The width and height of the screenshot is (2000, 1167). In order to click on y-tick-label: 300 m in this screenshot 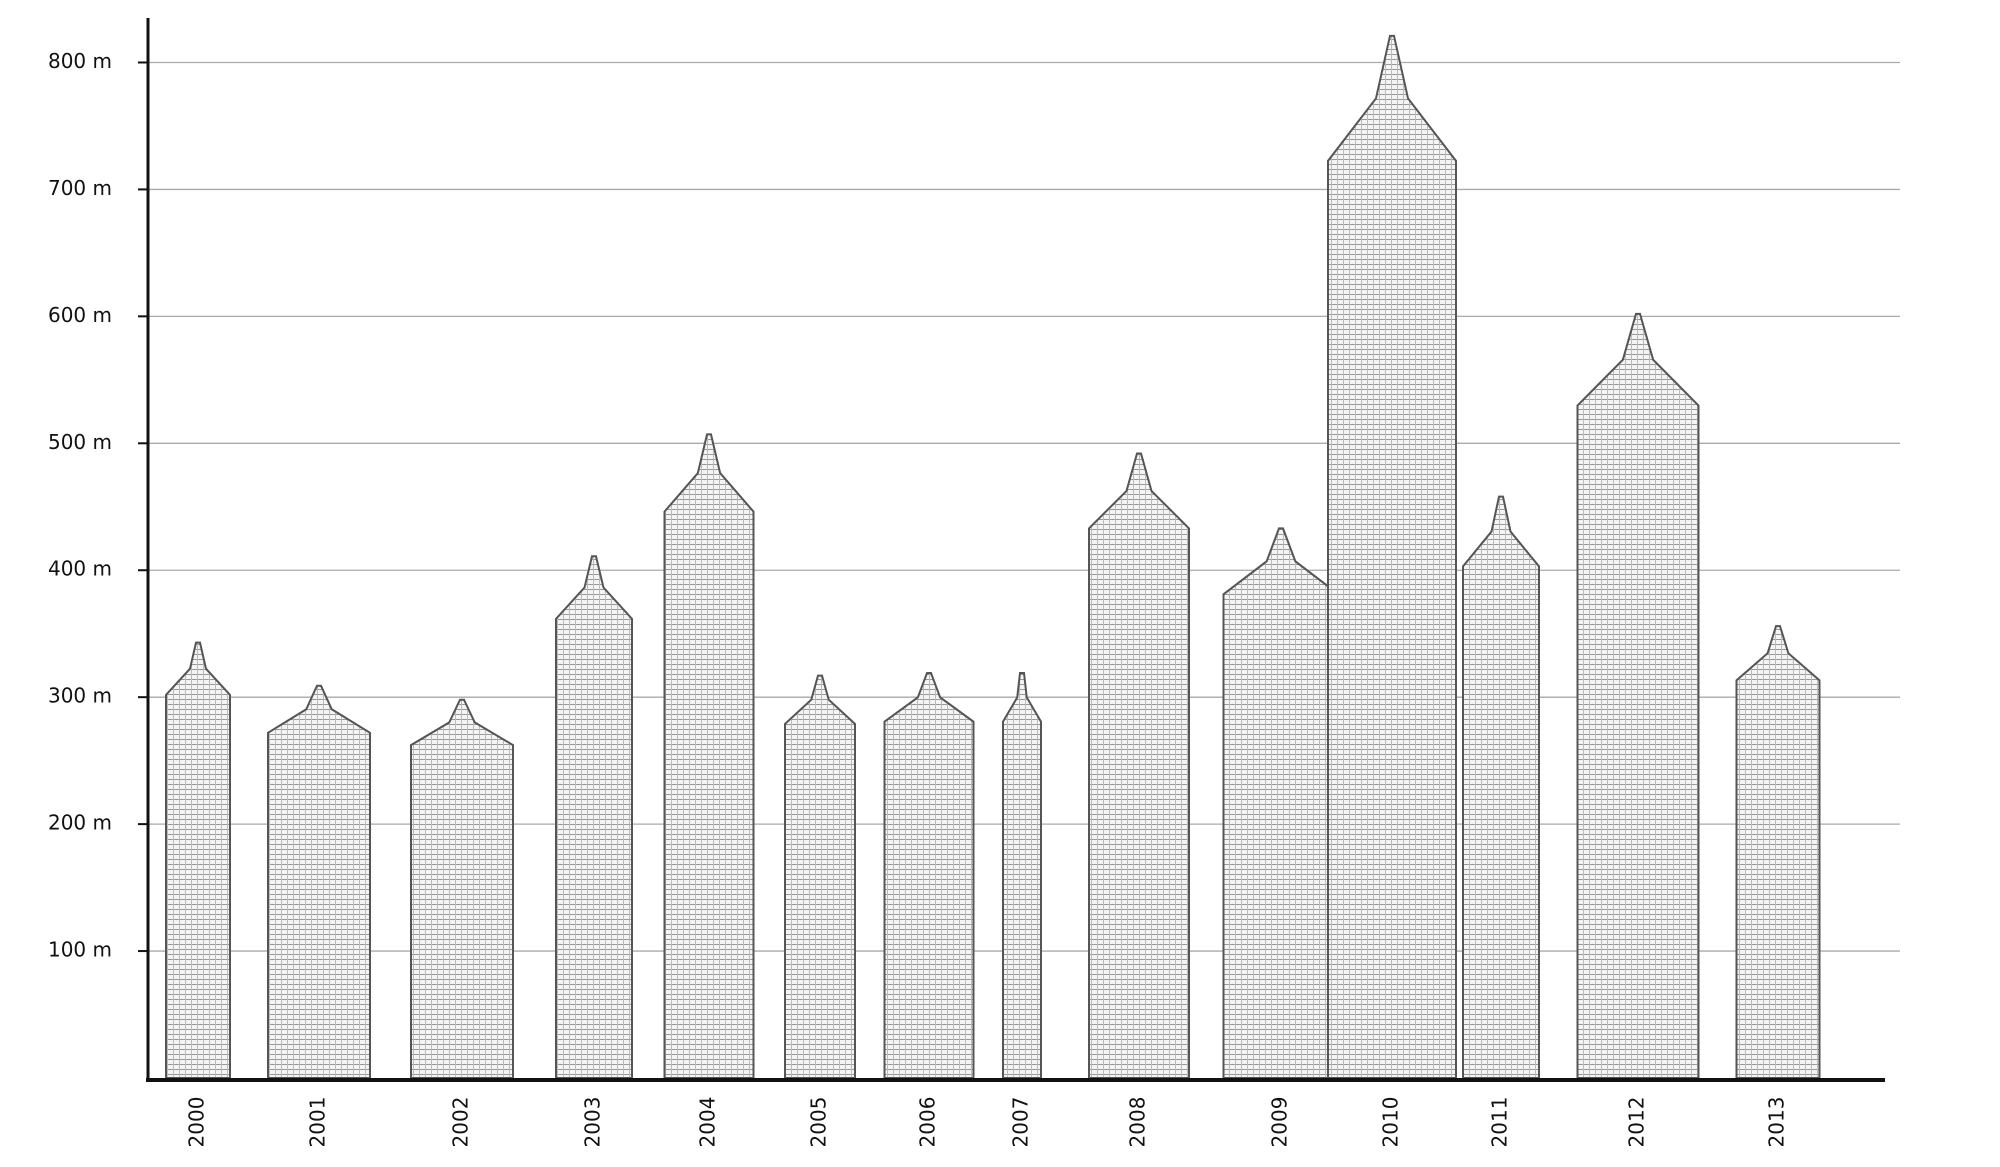, I will do `click(80, 696)`.